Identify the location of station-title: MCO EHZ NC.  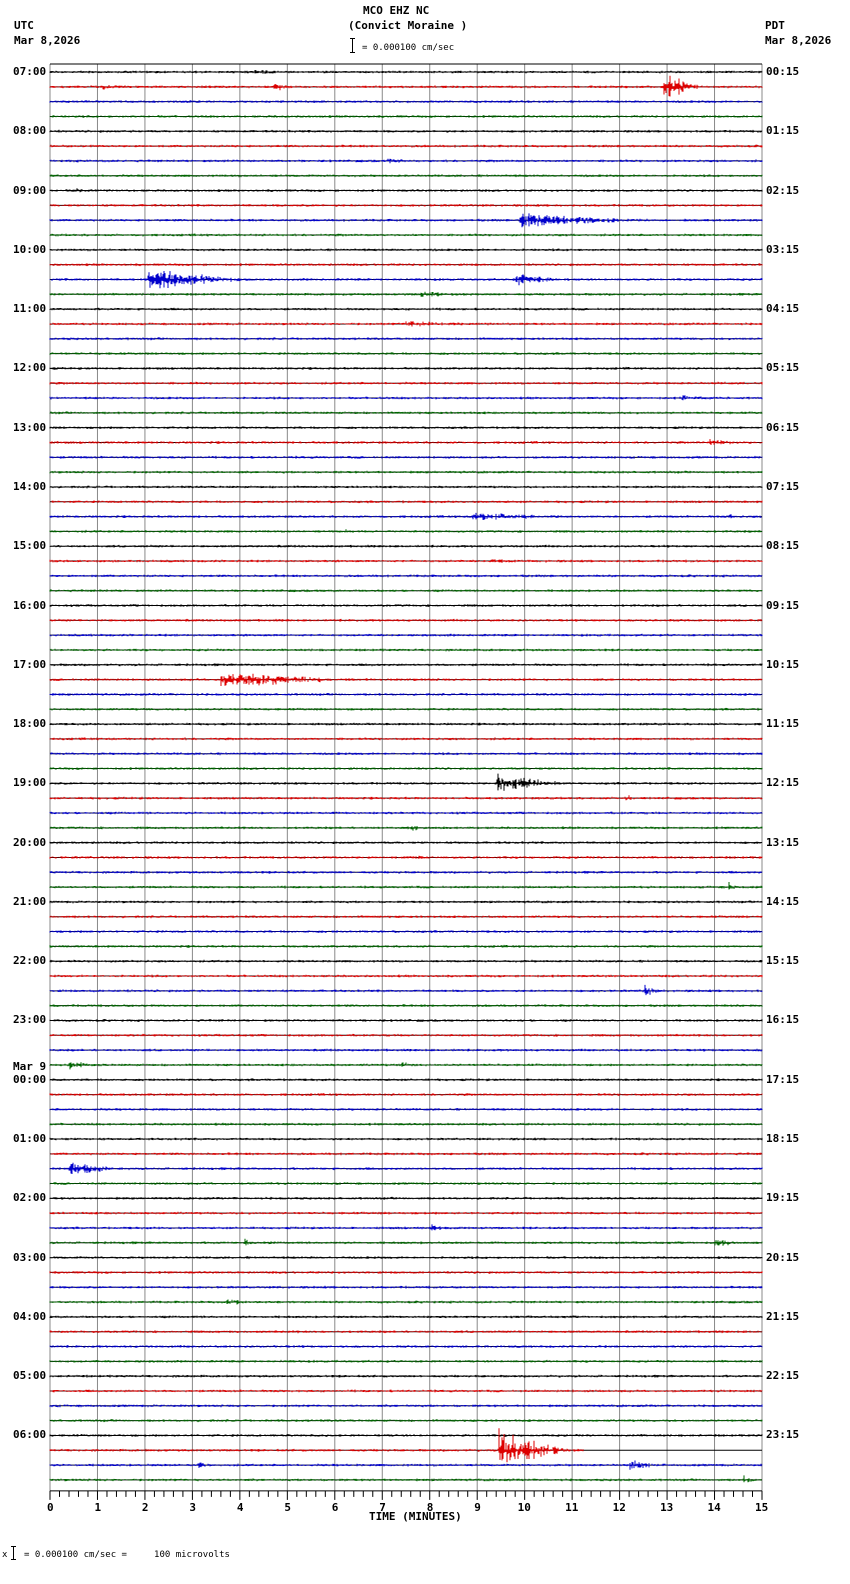
(396, 10).